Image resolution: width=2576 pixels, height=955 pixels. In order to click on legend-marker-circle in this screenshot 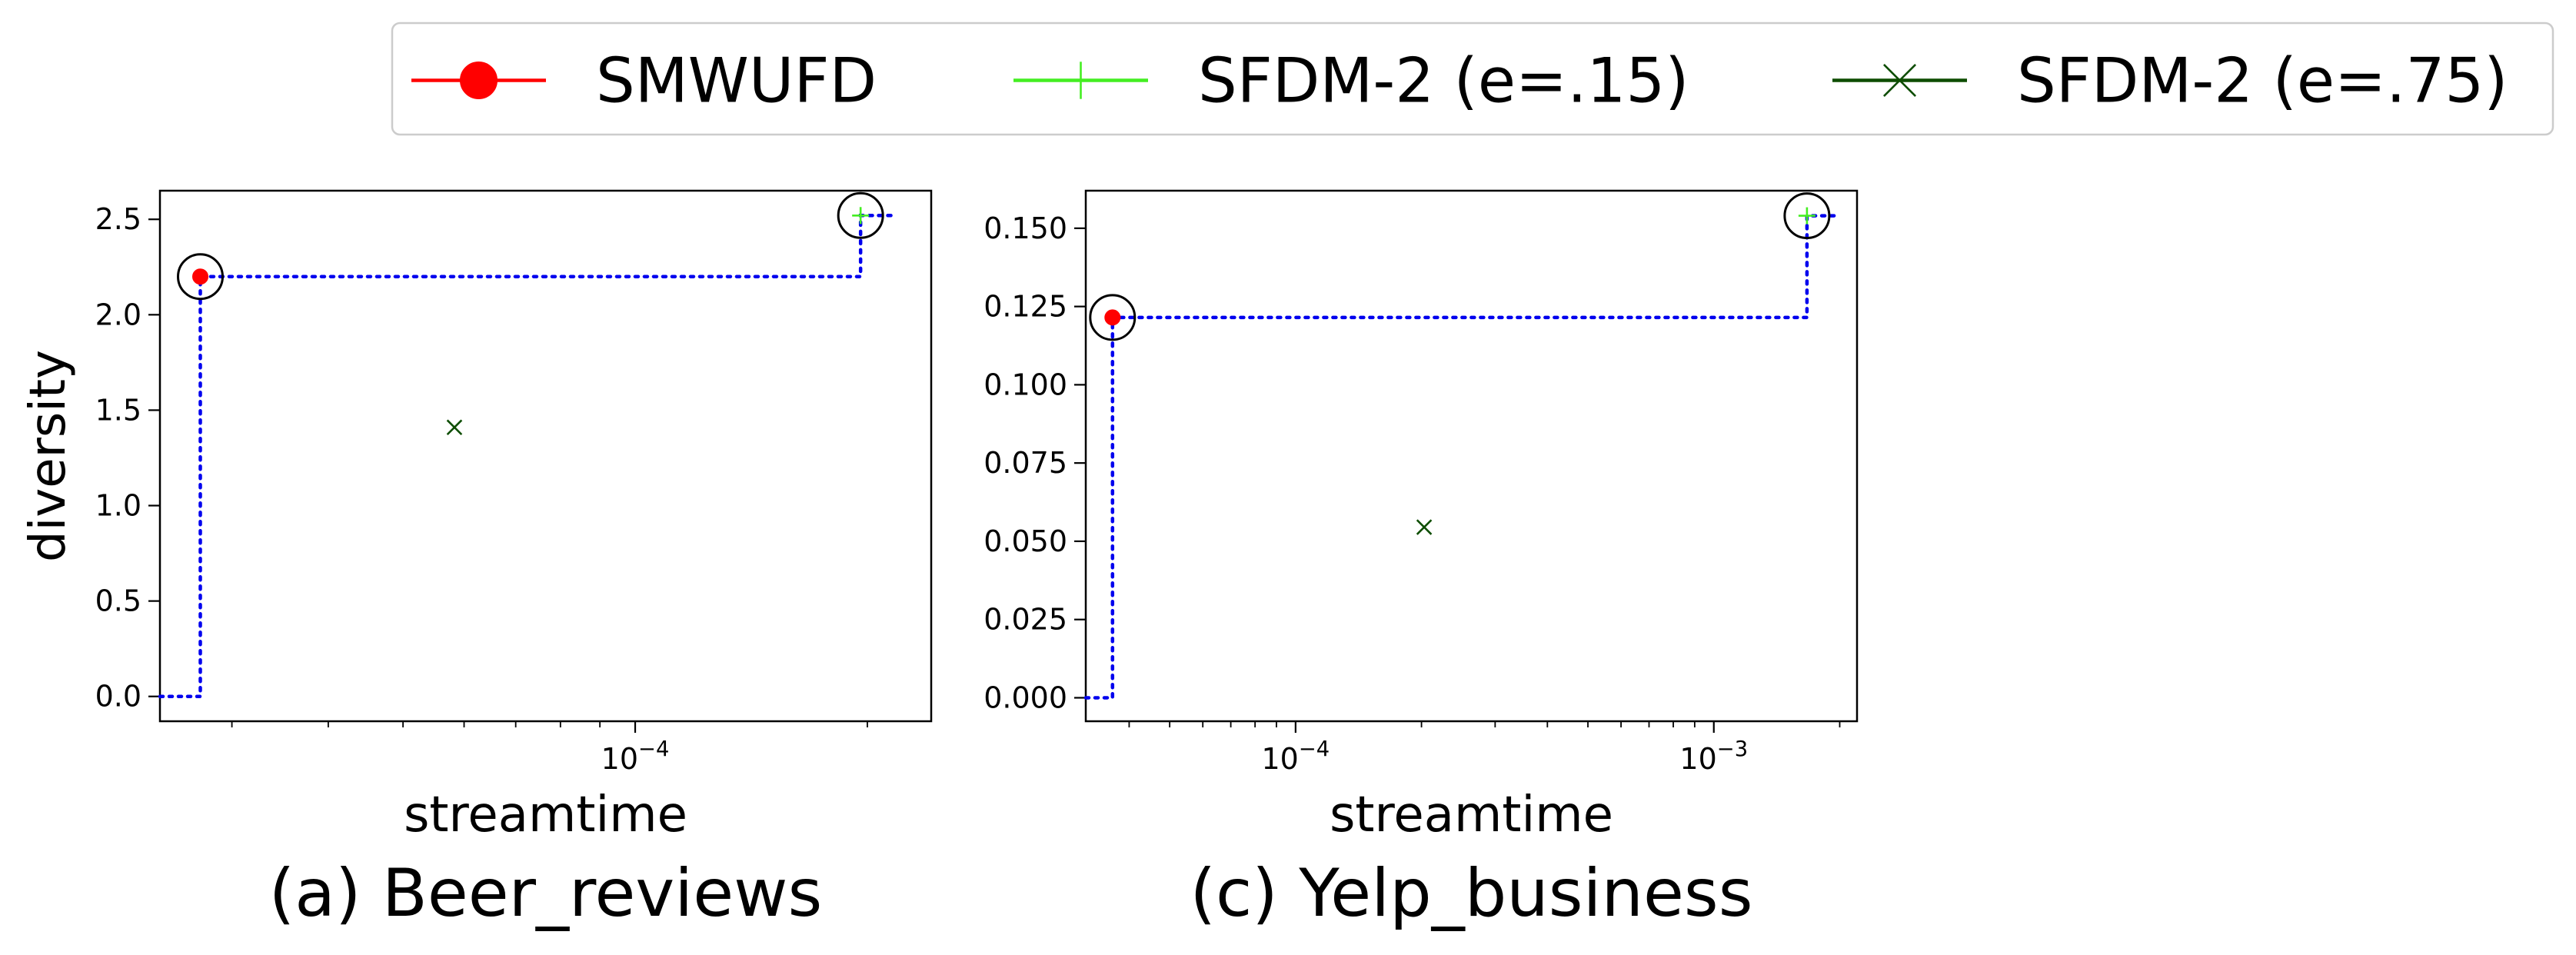, I will do `click(479, 80)`.